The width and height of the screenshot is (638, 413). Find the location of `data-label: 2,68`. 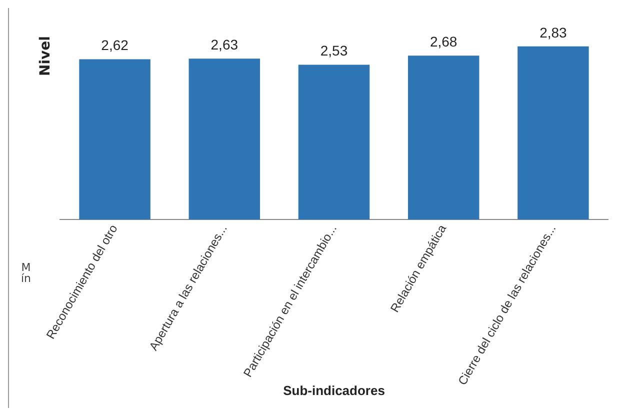

data-label: 2,68 is located at coordinates (444, 41).